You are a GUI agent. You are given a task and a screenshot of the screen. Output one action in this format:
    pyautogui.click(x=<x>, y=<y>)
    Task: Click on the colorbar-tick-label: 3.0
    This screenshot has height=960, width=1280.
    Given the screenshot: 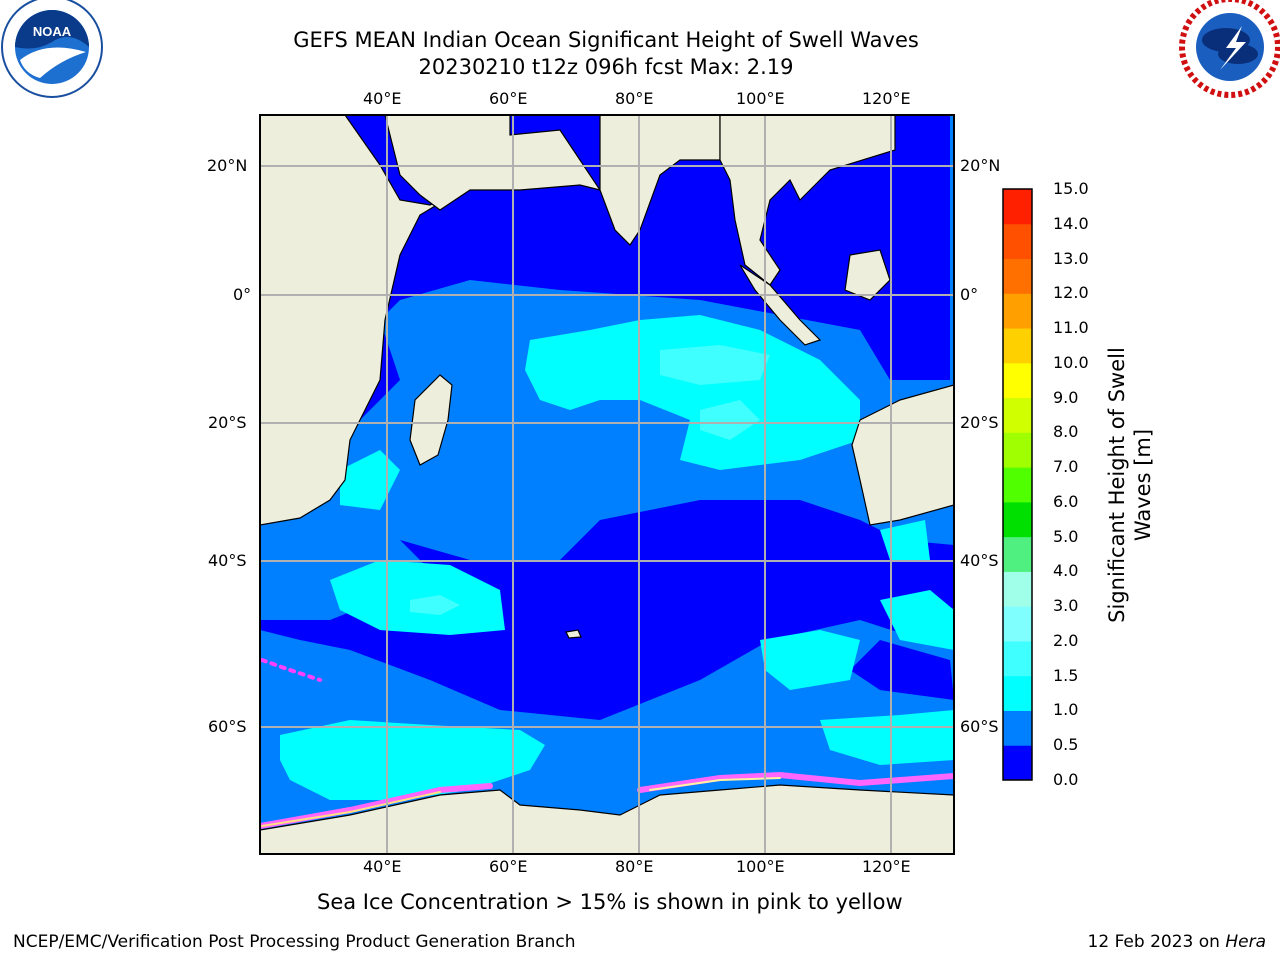 What is the action you would take?
    pyautogui.click(x=1066, y=606)
    